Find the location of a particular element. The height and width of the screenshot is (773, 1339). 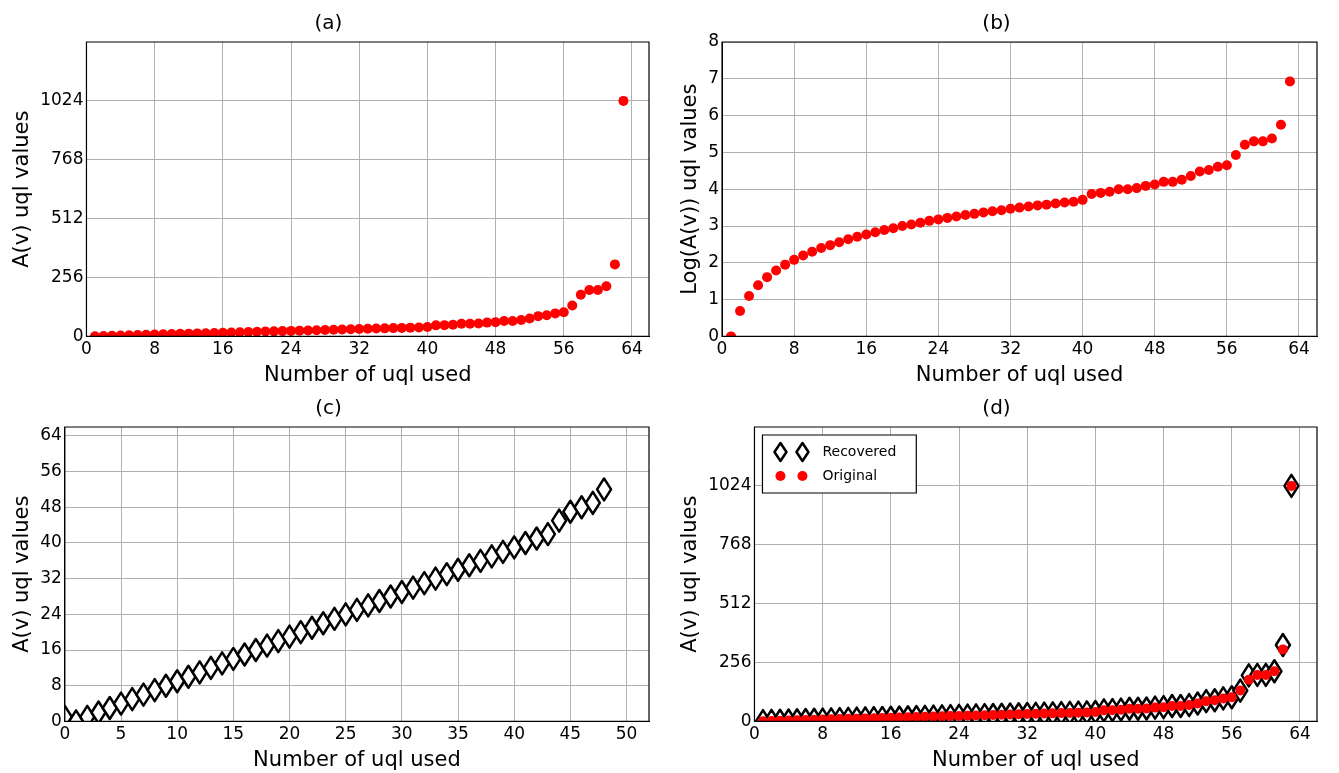

y-tick-label: 40 is located at coordinates (51, 541).